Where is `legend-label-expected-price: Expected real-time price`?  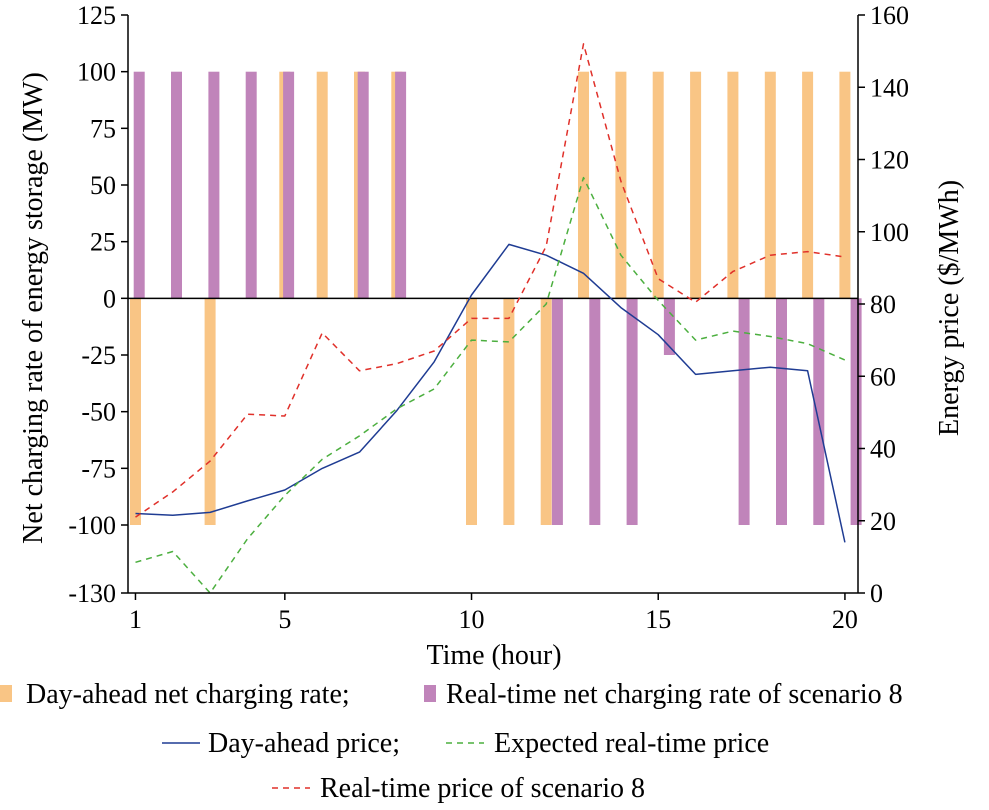
legend-label-expected-price: Expected real-time price is located at coordinates (631, 743).